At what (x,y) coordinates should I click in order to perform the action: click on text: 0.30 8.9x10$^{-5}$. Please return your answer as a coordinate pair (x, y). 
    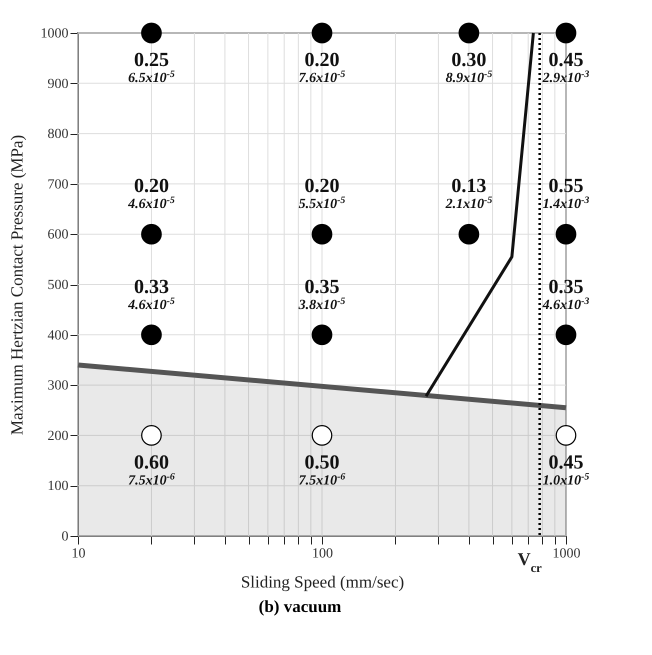
    Looking at the image, I should click on (469, 67).